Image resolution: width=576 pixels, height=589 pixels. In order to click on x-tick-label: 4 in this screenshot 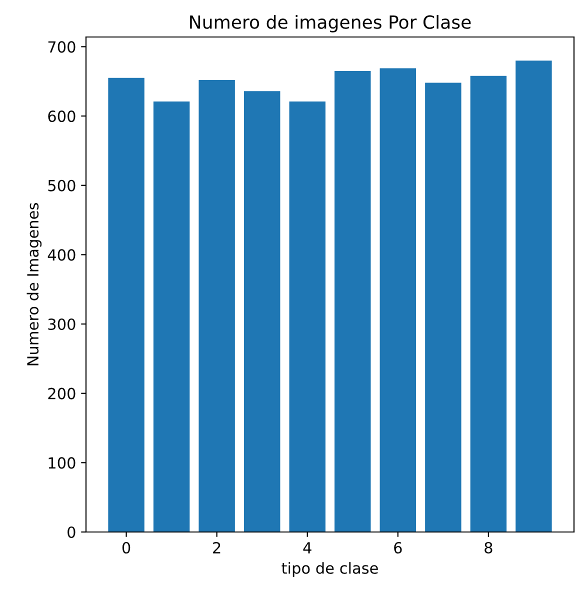, I will do `click(307, 548)`.